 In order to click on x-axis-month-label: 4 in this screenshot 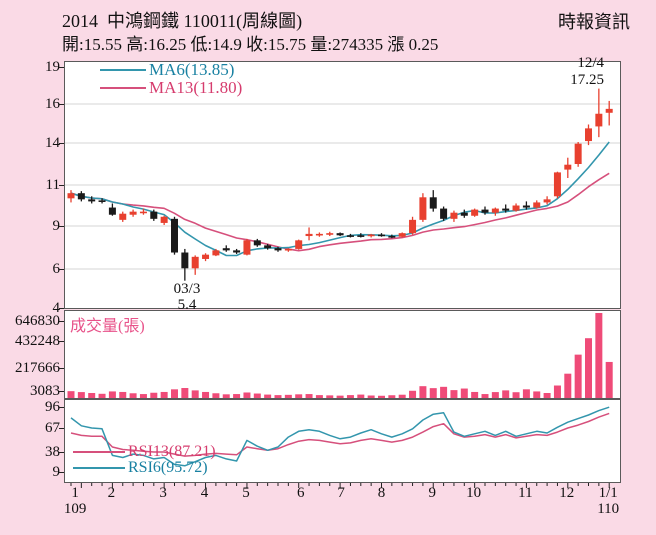, I will do `click(204, 493)`.